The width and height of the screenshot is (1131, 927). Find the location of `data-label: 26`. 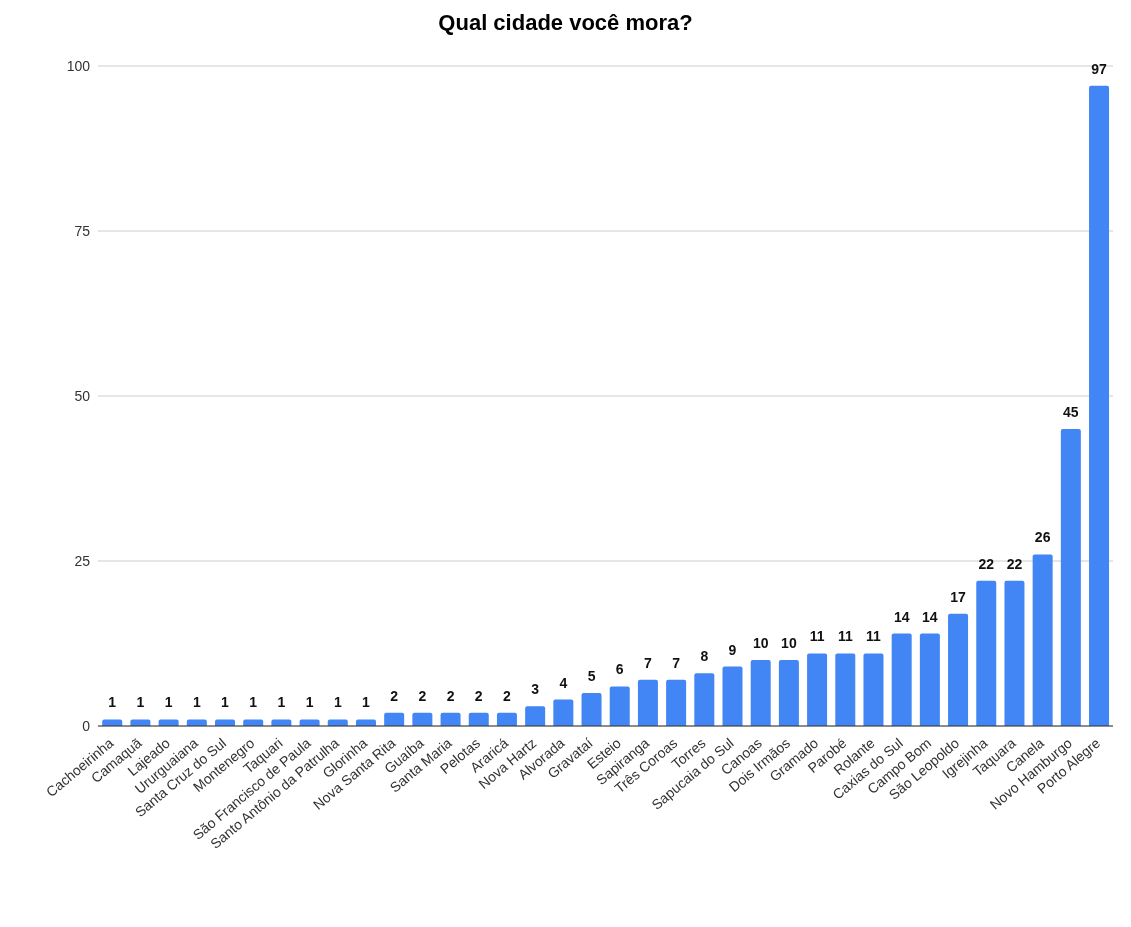

data-label: 26 is located at coordinates (1042, 537).